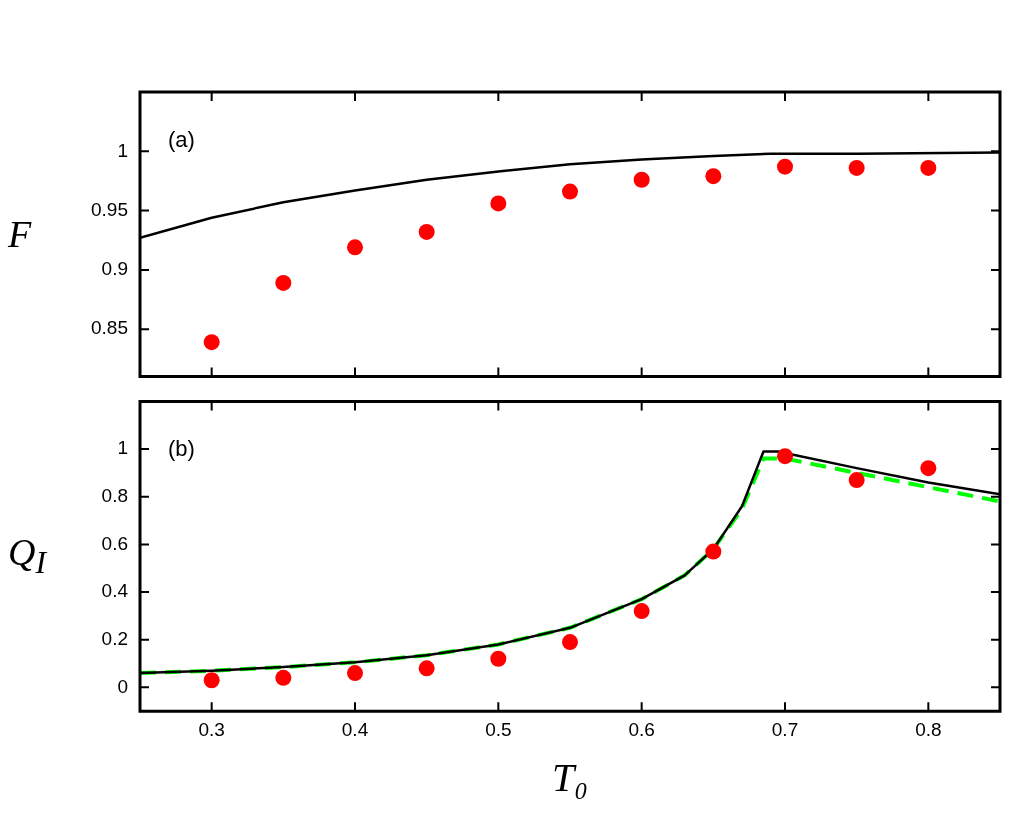 This screenshot has width=1031, height=813. I want to click on y-tick-label: 0.6, so click(114, 543).